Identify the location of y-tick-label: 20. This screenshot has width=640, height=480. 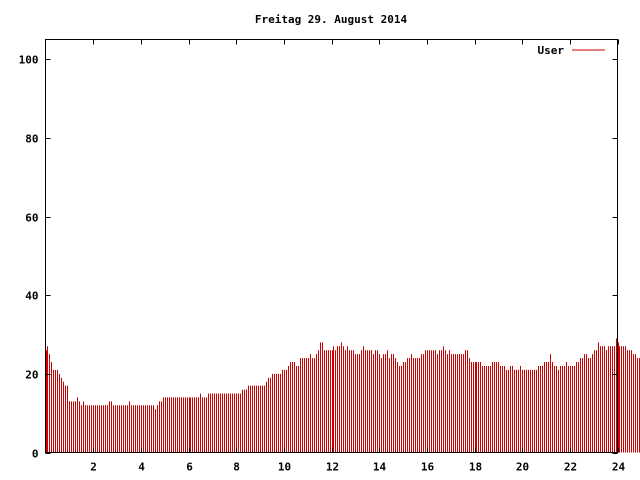
(31, 375).